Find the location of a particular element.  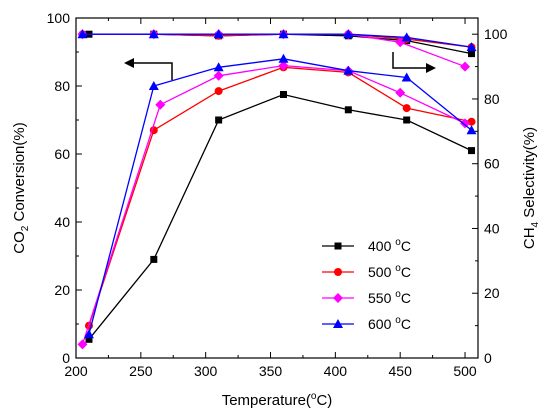

legend-label: 550 oC is located at coordinates (389, 297).